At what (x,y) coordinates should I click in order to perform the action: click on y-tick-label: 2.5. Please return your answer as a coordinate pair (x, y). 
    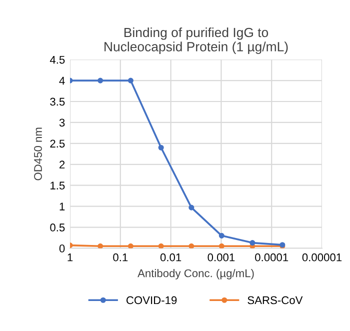
    Looking at the image, I should click on (57, 144).